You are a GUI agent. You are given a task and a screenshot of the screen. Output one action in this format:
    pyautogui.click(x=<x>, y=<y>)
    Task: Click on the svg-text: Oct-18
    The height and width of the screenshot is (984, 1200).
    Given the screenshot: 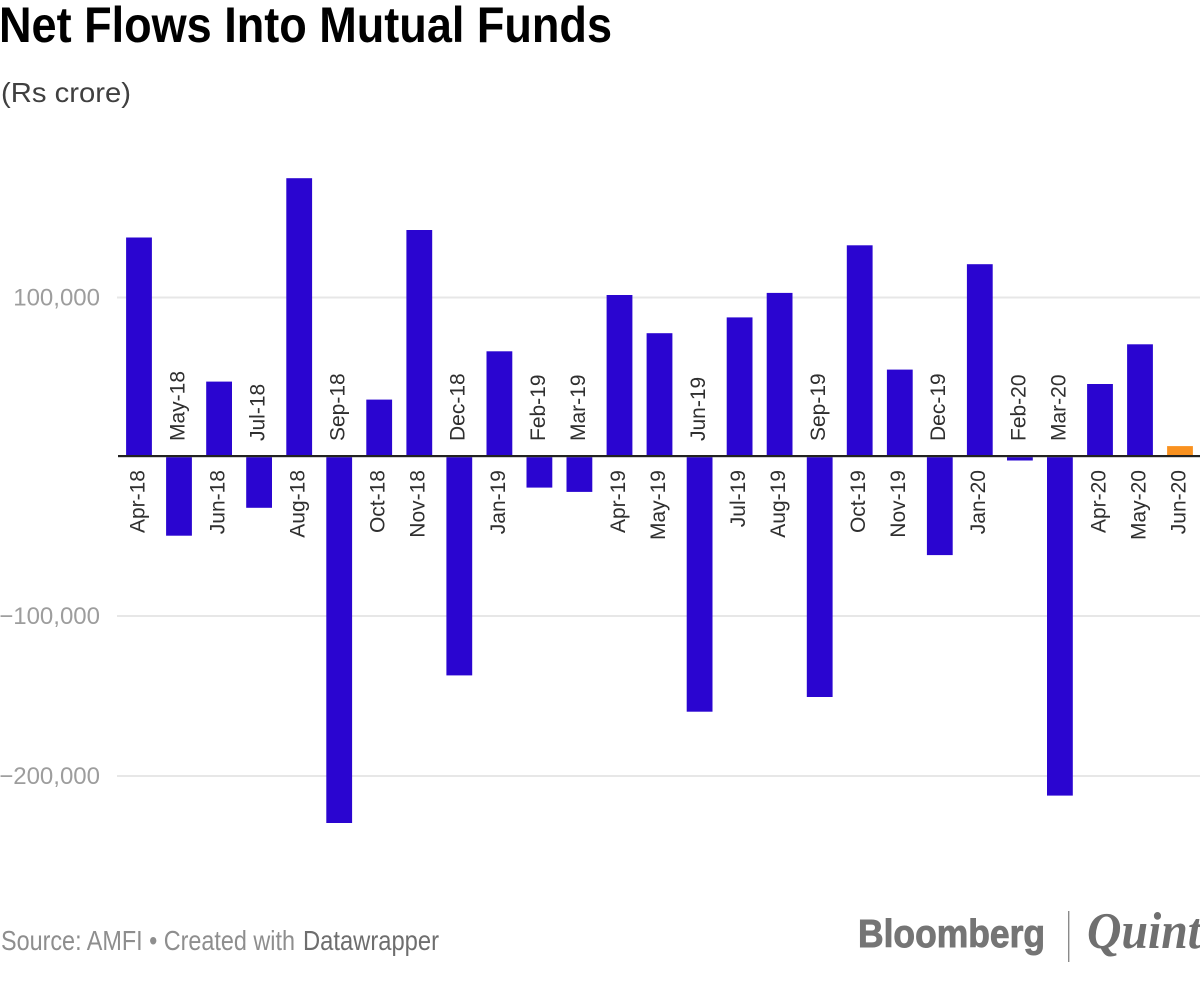 What is the action you would take?
    pyautogui.click(x=378, y=501)
    